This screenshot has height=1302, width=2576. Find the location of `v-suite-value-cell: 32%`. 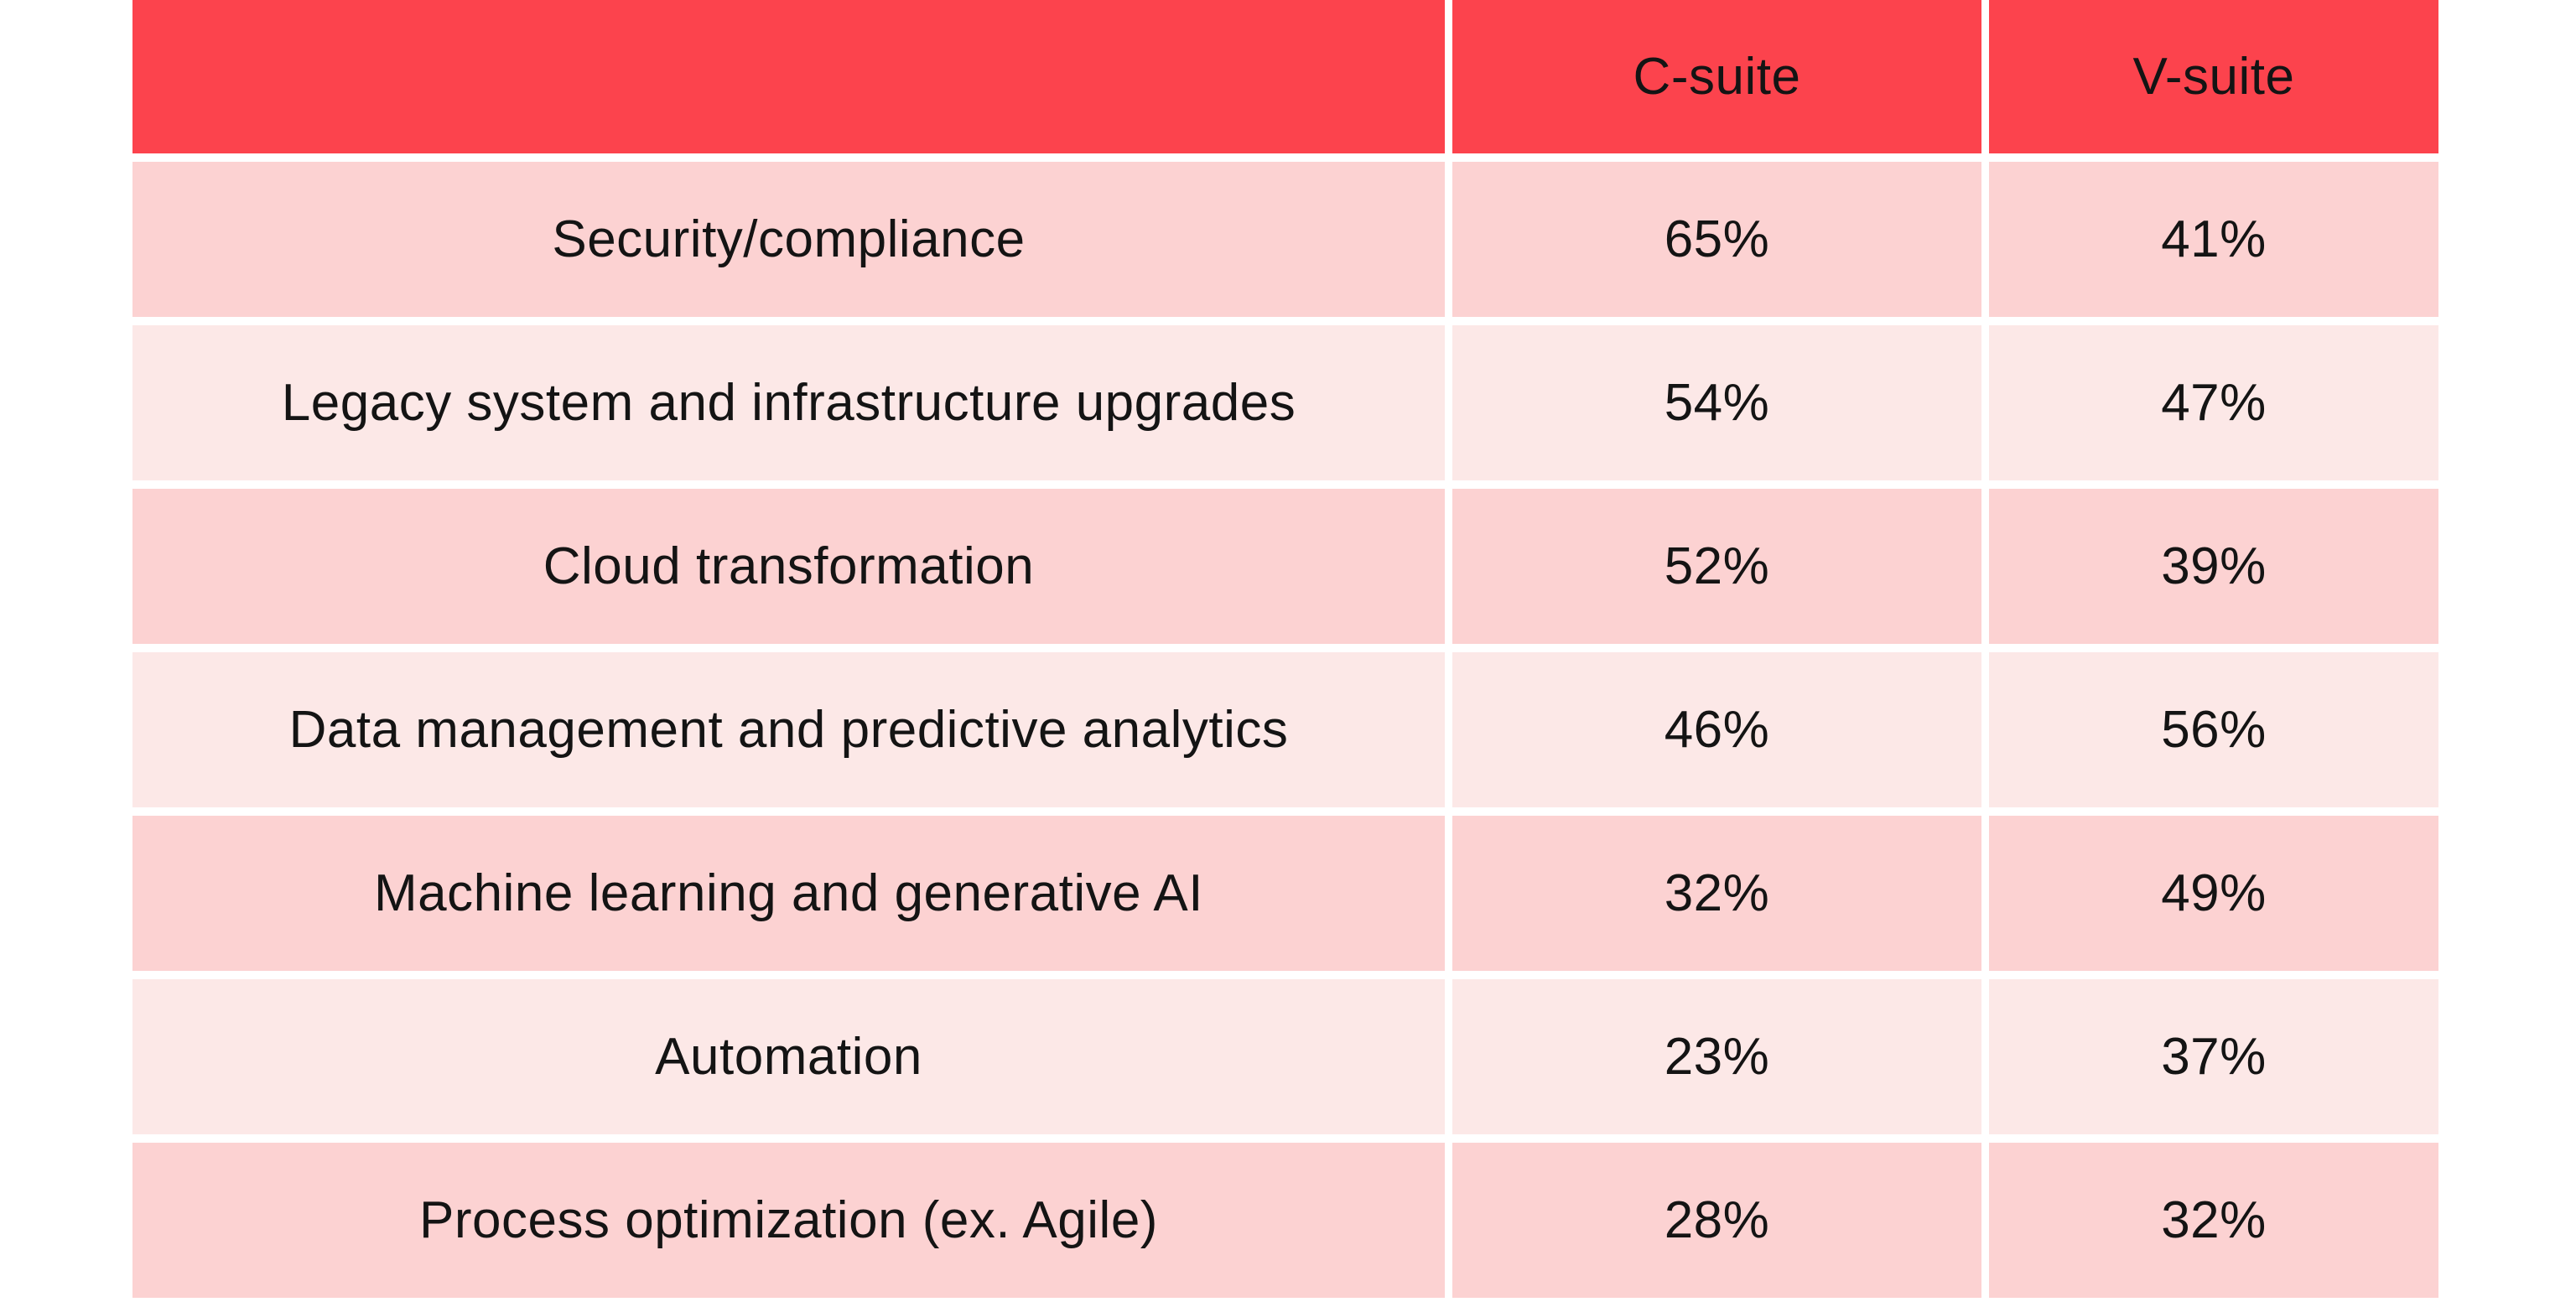

v-suite-value-cell: 32% is located at coordinates (2213, 1220).